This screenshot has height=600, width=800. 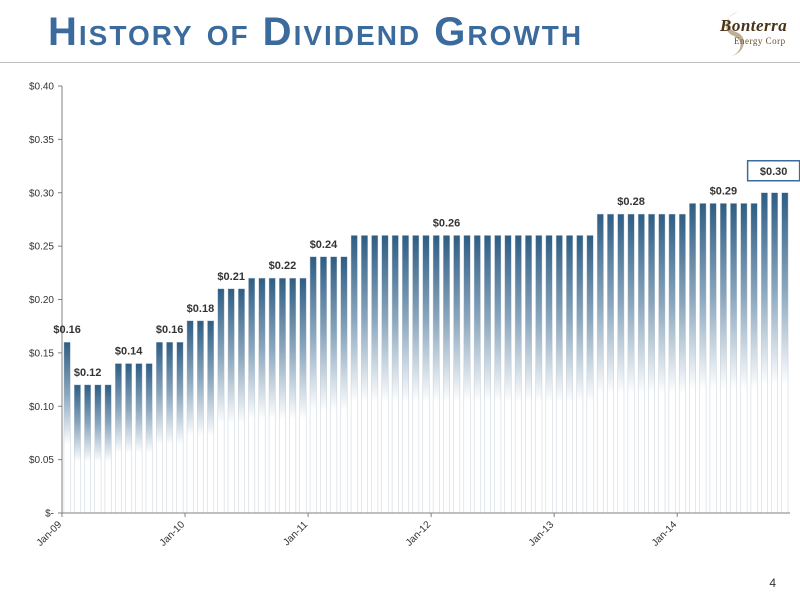 I want to click on title-divider, so click(x=400, y=62).